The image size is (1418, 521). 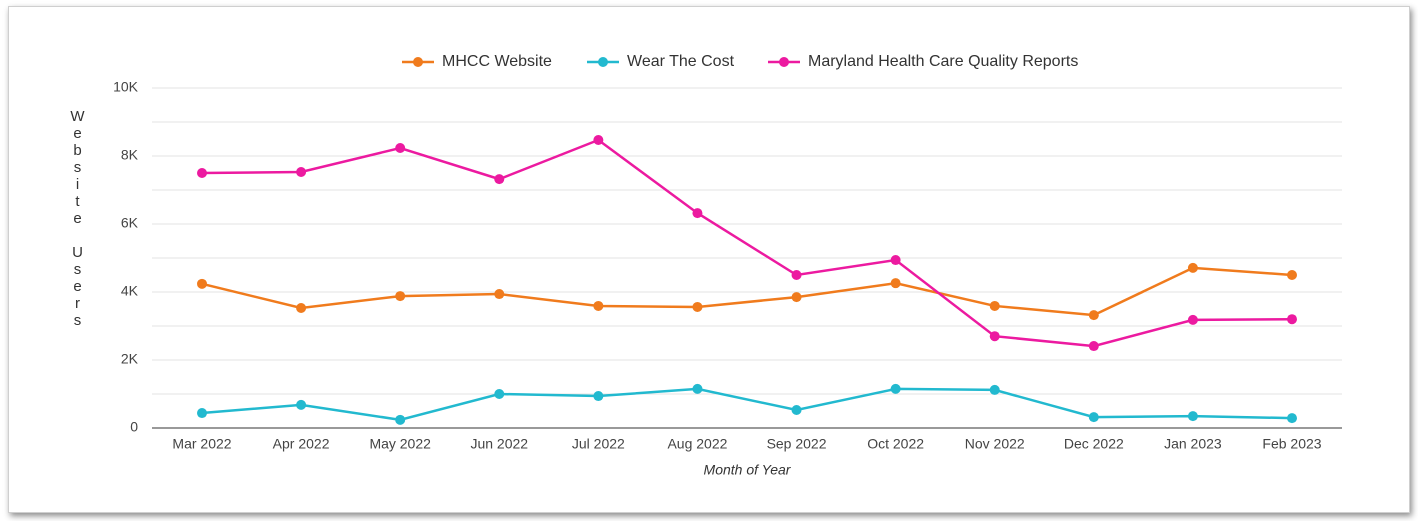 What do you see at coordinates (1193, 444) in the screenshot?
I see `x-tick-label: Jan 2023` at bounding box center [1193, 444].